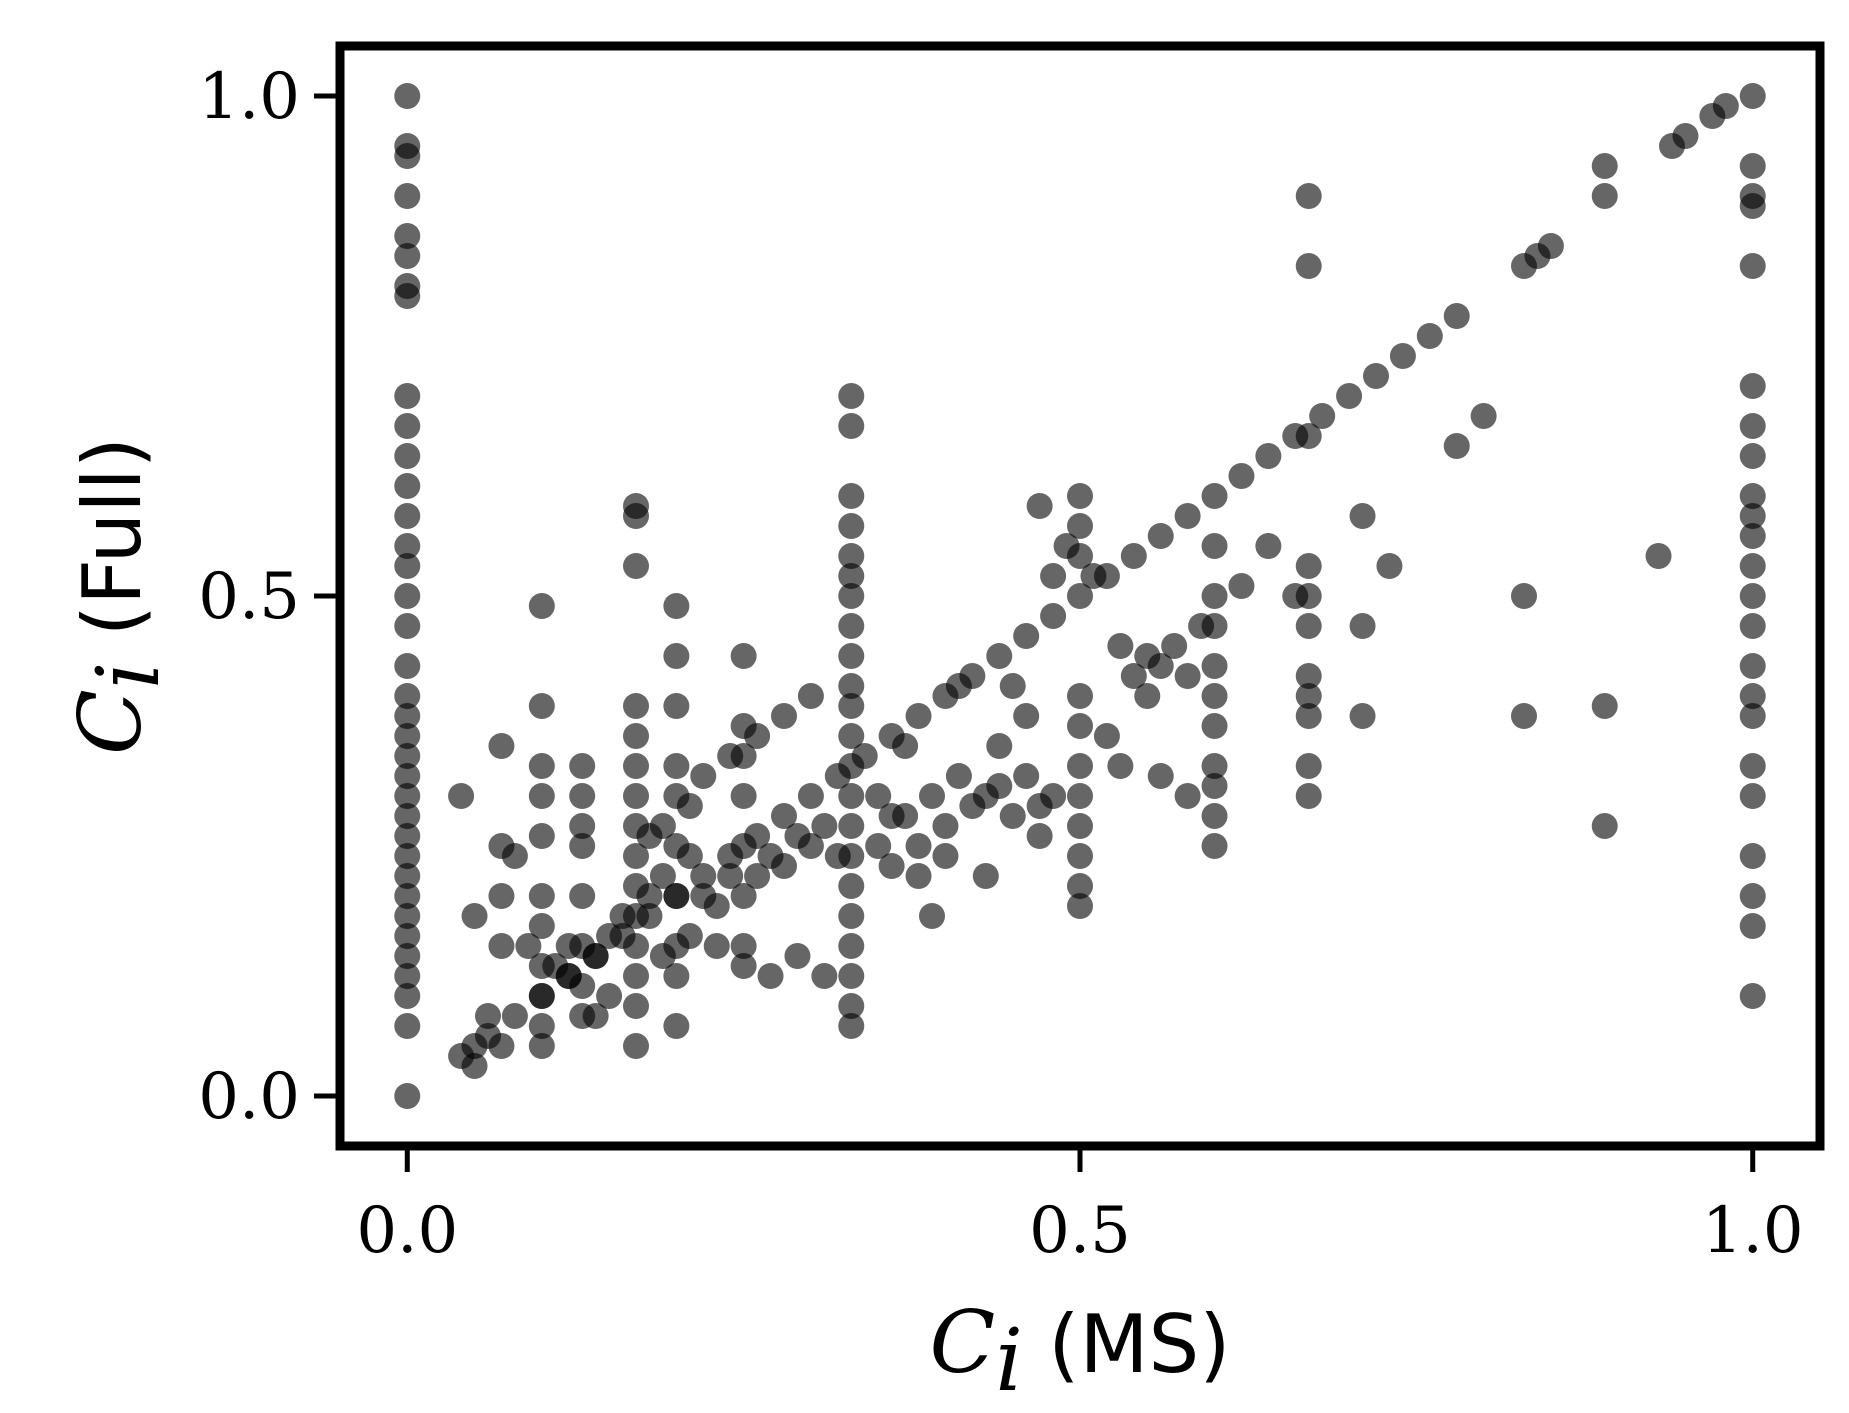  I want to click on y-axis-ticks: 0.0 0.5 1.0, so click(267, 597).